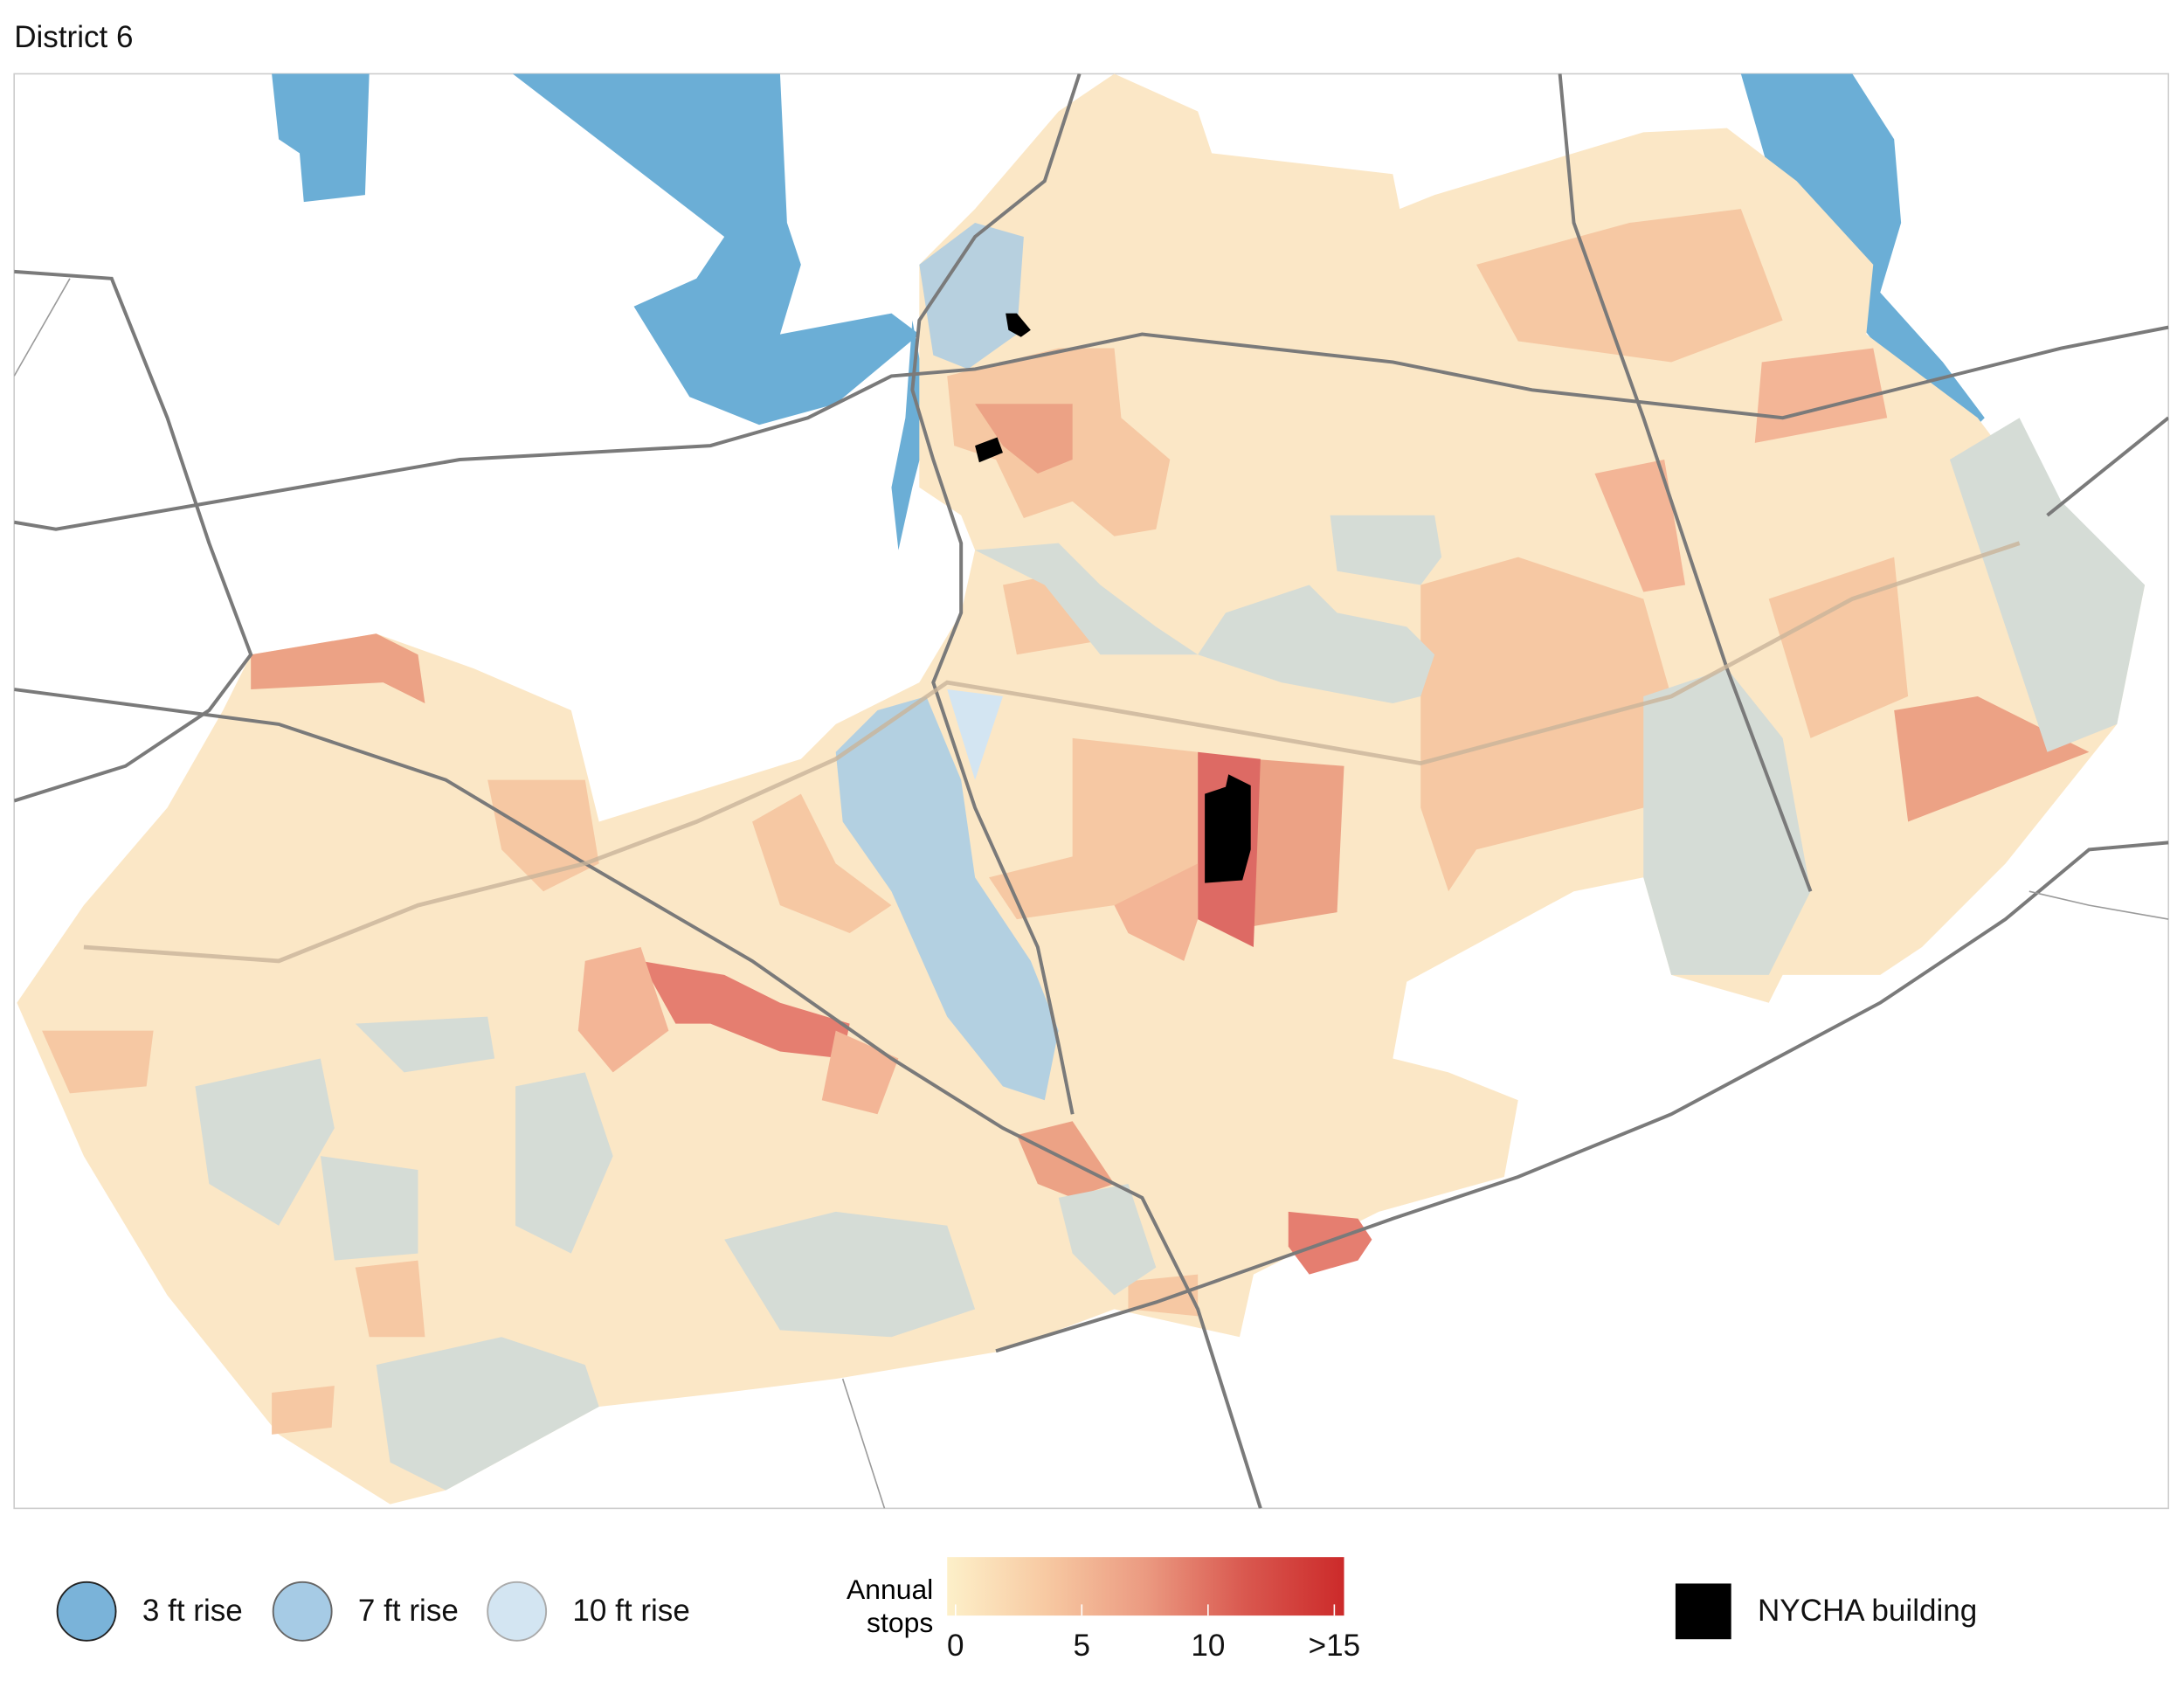 This screenshot has height=1688, width=2184. What do you see at coordinates (630, 1611) in the screenshot?
I see `legend-label: 10 ft rise` at bounding box center [630, 1611].